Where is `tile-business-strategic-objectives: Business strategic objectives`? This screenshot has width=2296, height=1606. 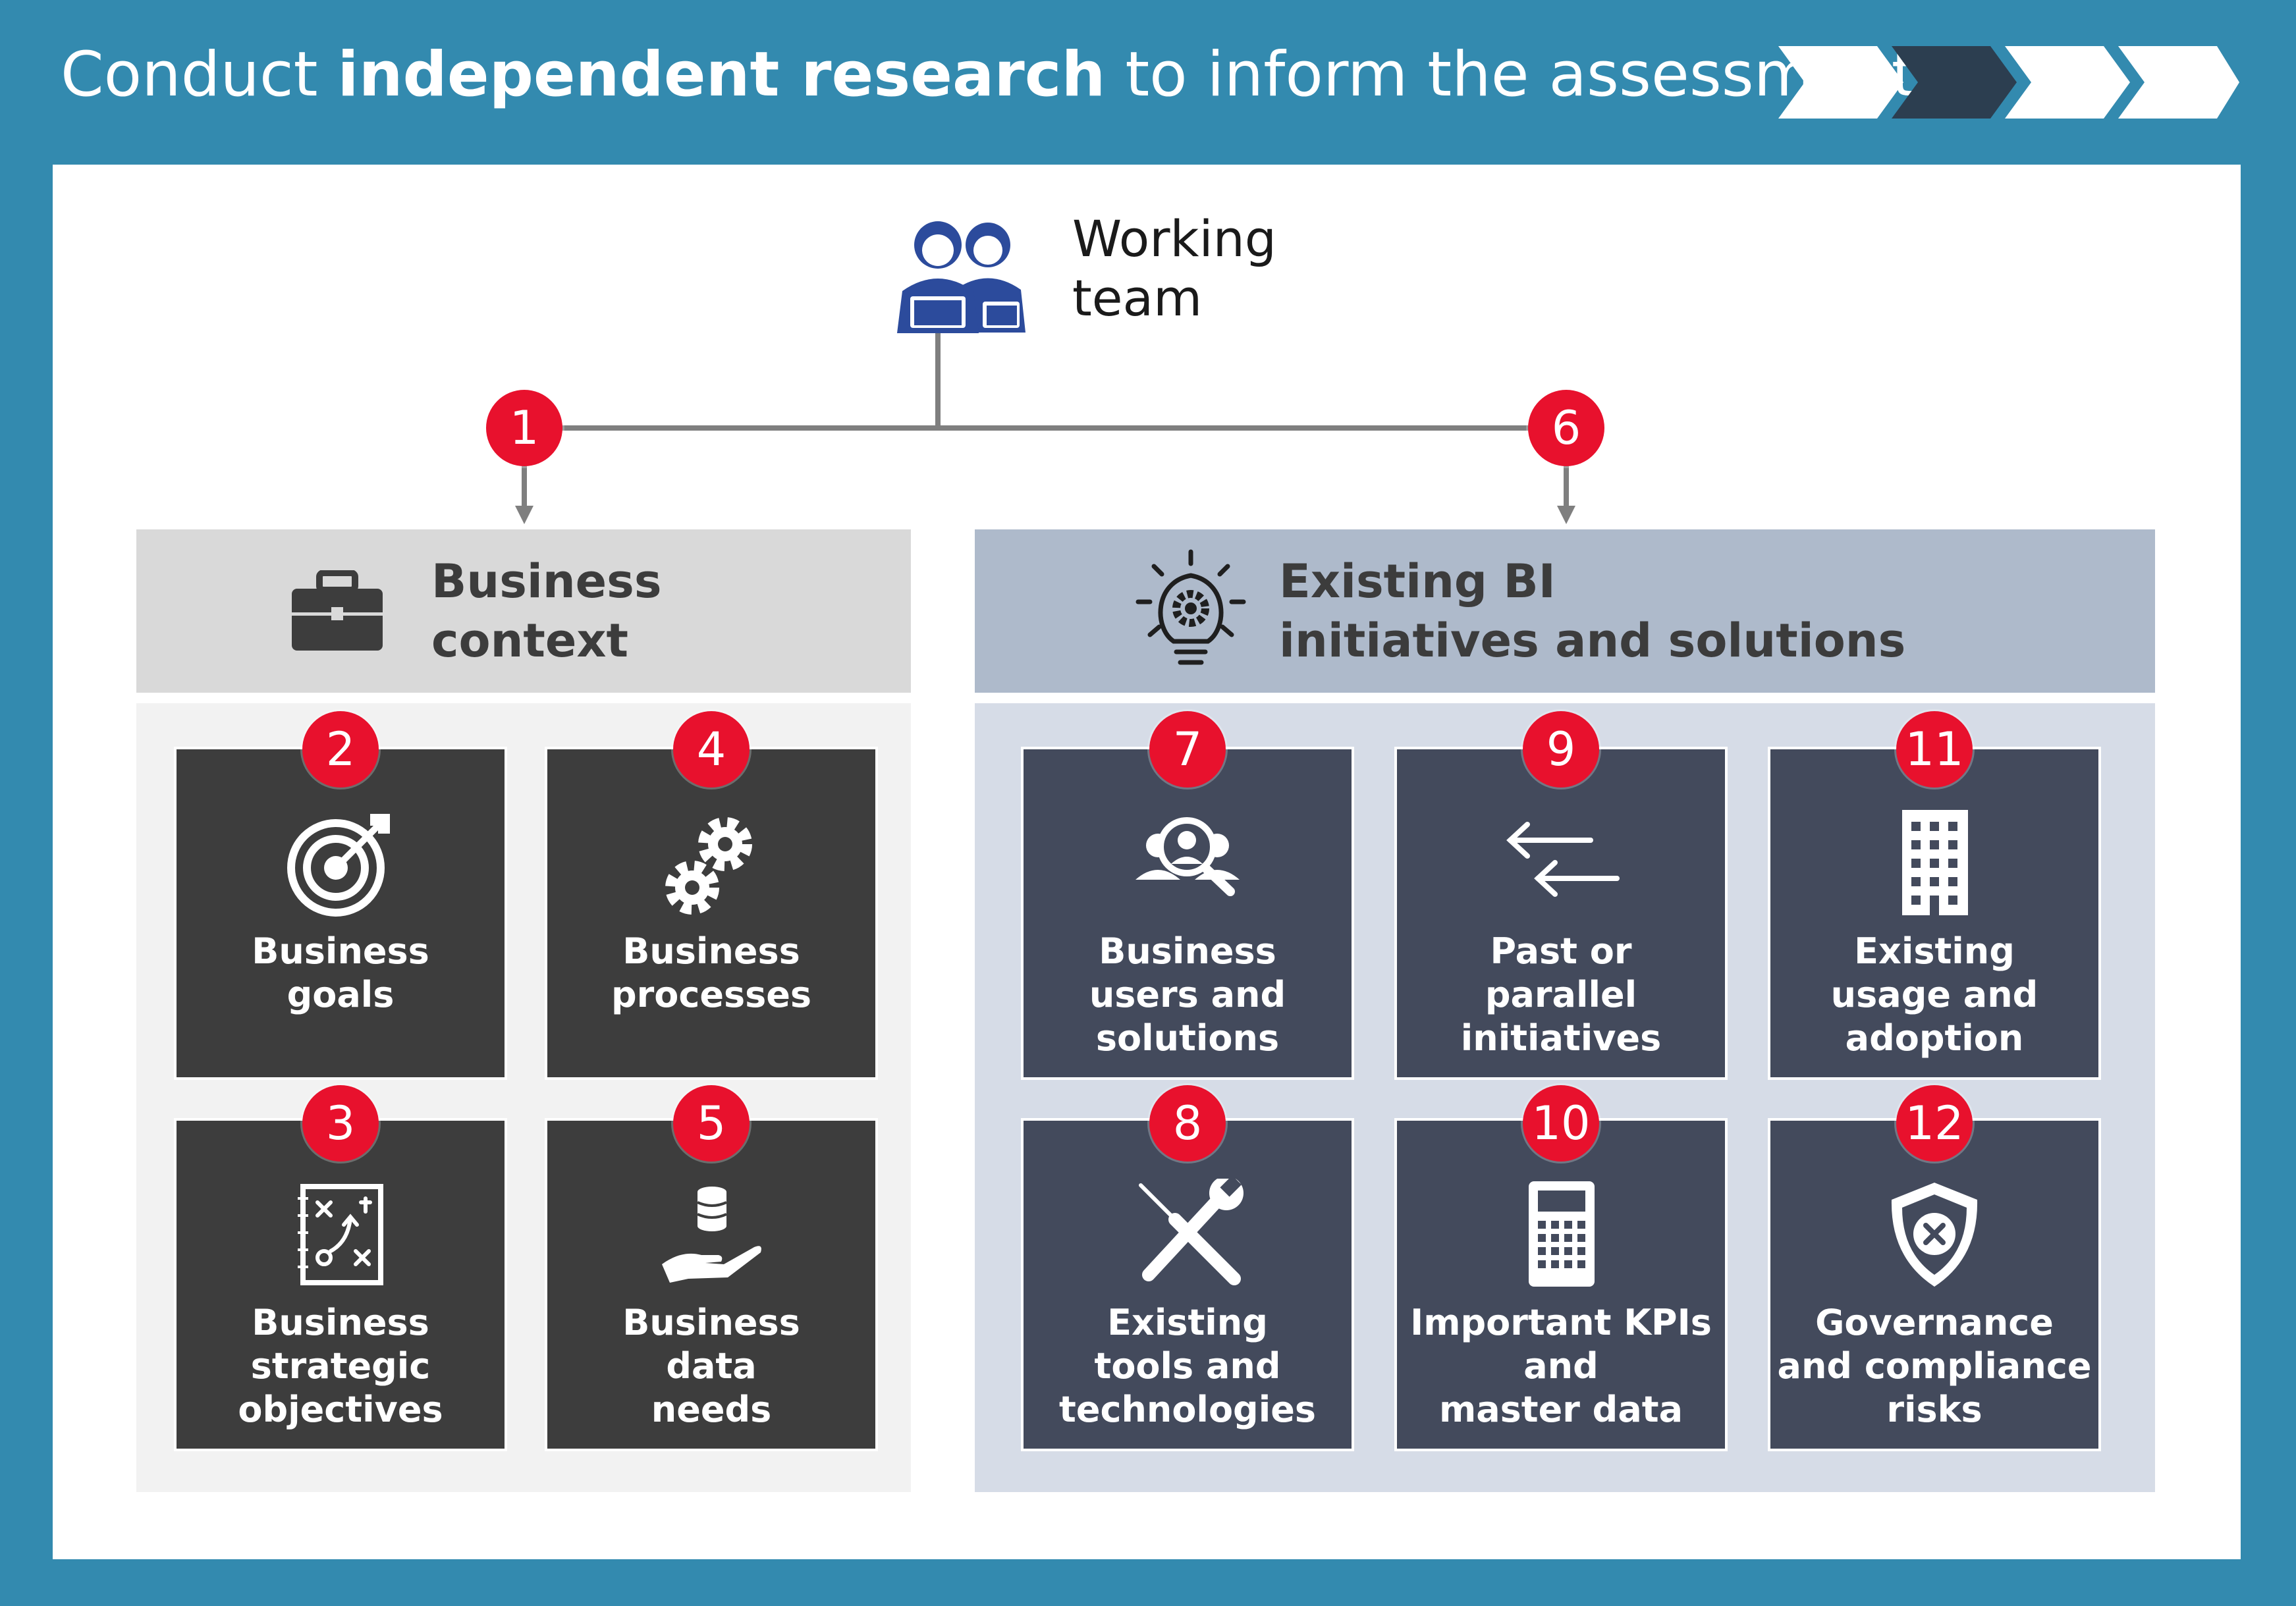
tile-business-strategic-objectives: Business strategic objectives is located at coordinates (340, 1284).